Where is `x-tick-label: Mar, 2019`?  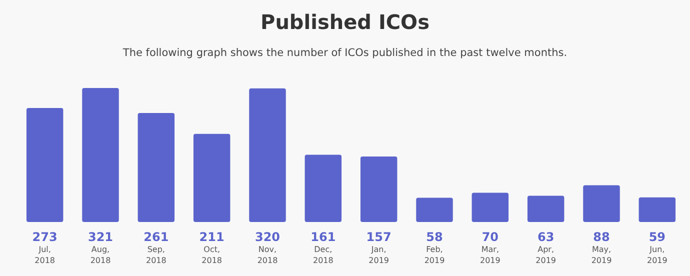
x-tick-label: Mar, 2019 is located at coordinates (490, 255).